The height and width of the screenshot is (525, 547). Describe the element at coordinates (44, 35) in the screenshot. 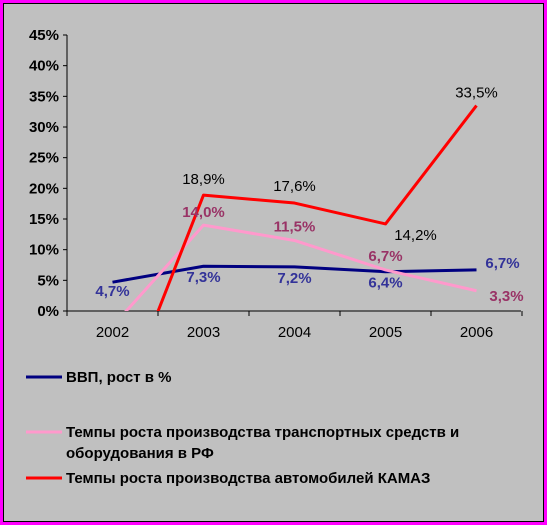

I see `y-tick-label: 45%` at that location.